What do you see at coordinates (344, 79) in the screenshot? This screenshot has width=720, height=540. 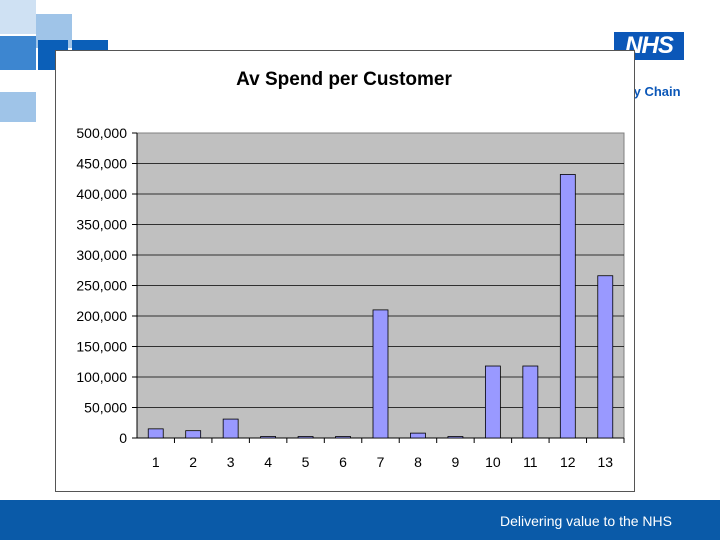 I see `chart-title: Av Spend per Customer` at bounding box center [344, 79].